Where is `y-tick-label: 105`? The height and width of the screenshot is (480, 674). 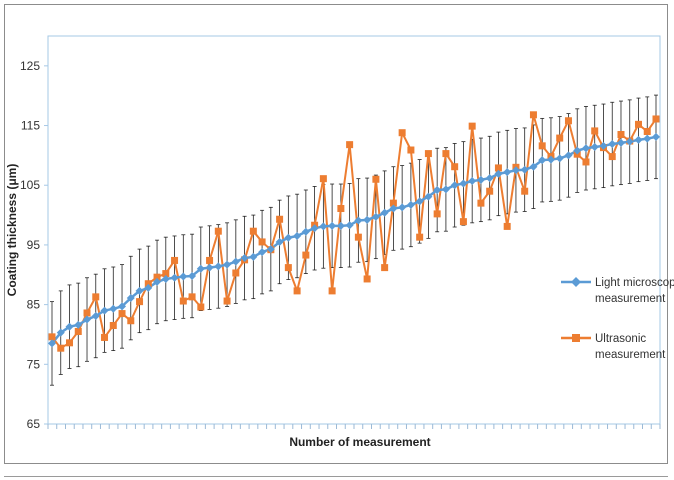 y-tick-label: 105 is located at coordinates (30, 185).